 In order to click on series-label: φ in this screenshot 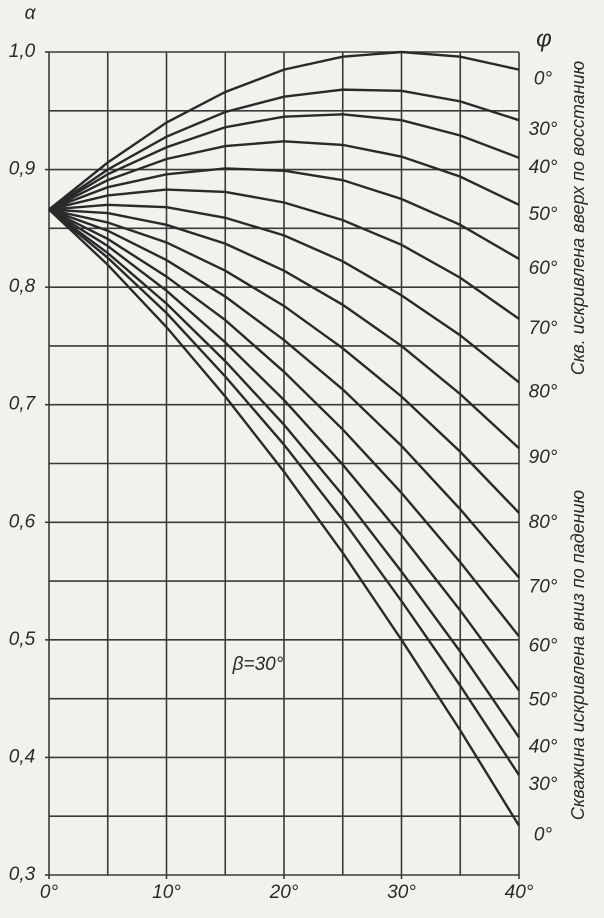, I will do `click(544, 38)`.